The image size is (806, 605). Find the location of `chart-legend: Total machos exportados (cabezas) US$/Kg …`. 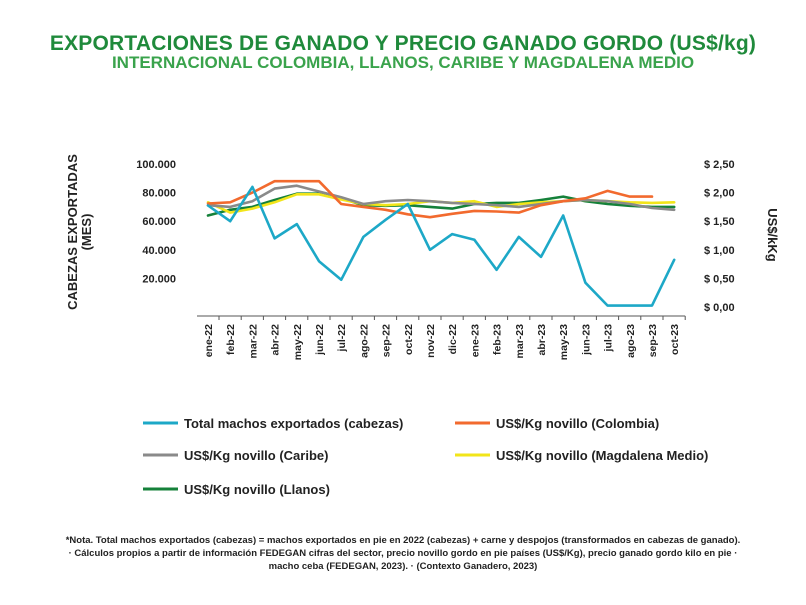

chart-legend: Total machos exportados (cabezas) US$/Kg … is located at coordinates (425, 456).